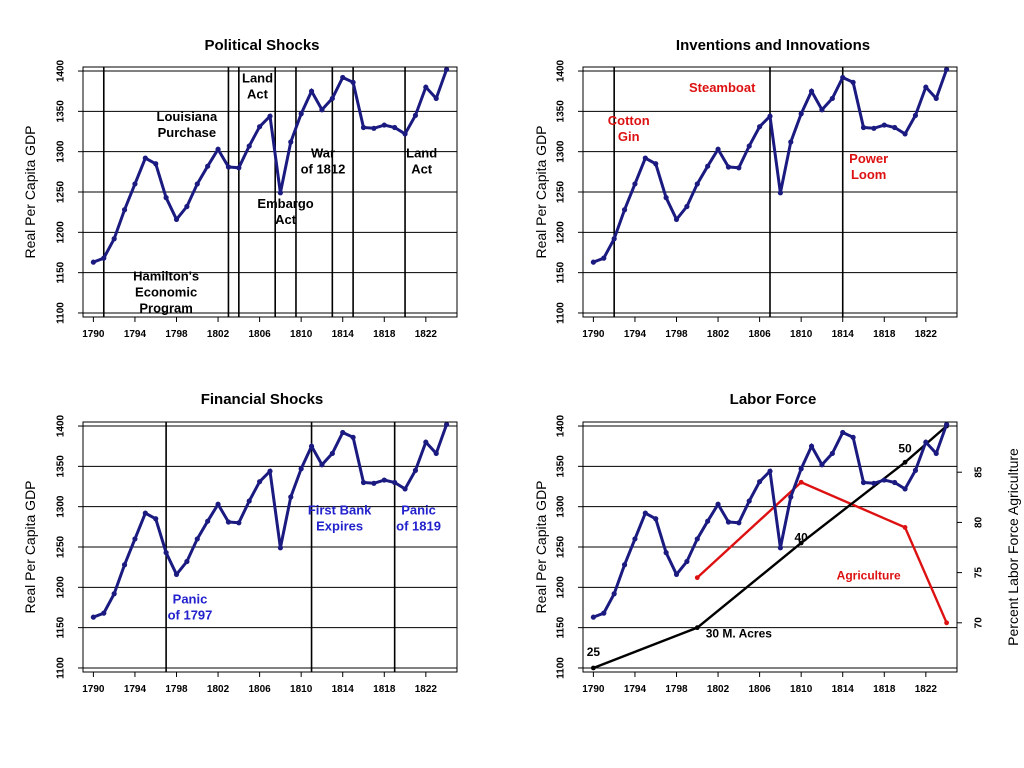  Describe the element at coordinates (739, 633) in the screenshot. I see `series-label: 30 M. Acres` at that location.